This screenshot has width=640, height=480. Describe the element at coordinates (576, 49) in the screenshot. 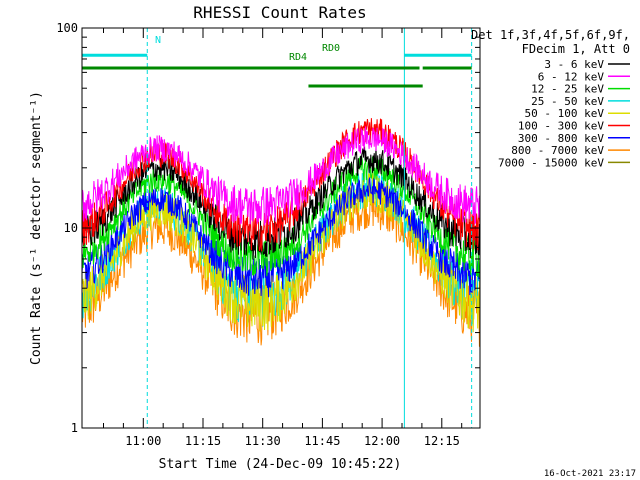

I see `legend-header-line-2: FDecim 1, Att 0` at that location.